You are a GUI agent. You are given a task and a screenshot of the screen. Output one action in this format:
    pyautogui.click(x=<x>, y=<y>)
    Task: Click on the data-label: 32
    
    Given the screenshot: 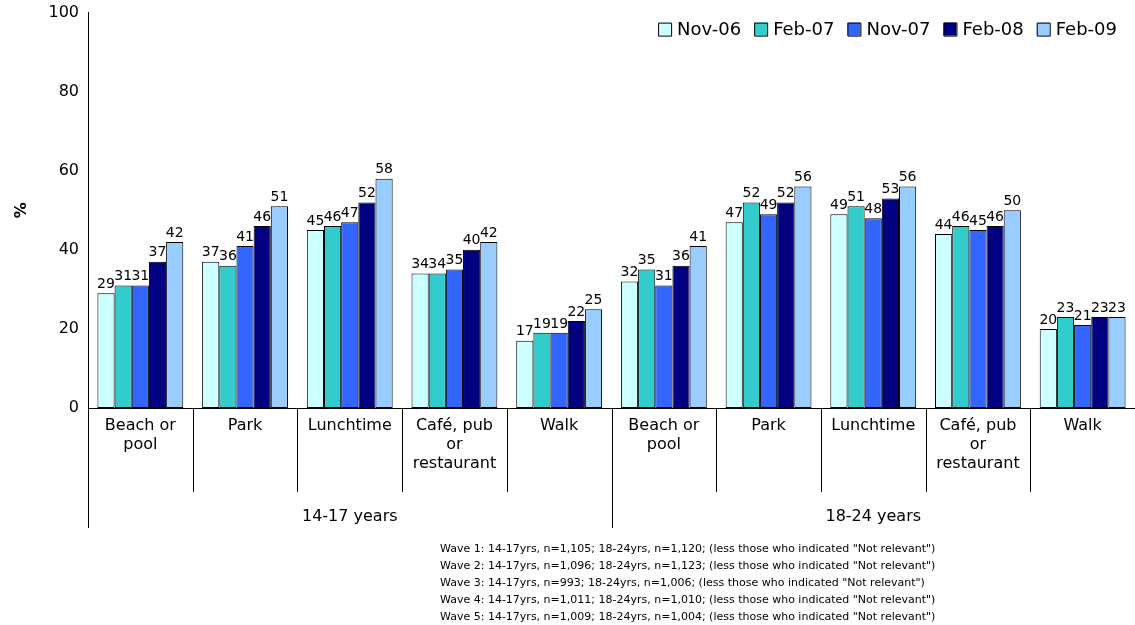 What is the action you would take?
    pyautogui.click(x=629, y=271)
    